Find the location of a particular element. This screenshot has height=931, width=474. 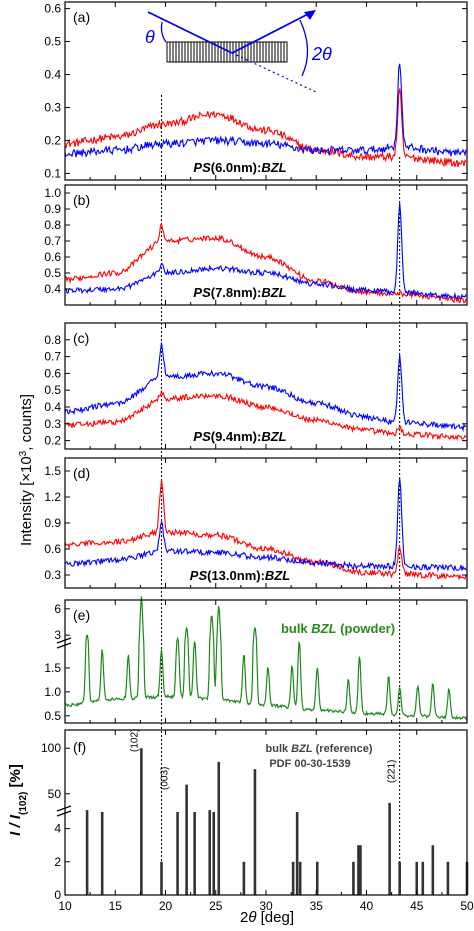

hkl-label-2: (221) is located at coordinates (392, 771).